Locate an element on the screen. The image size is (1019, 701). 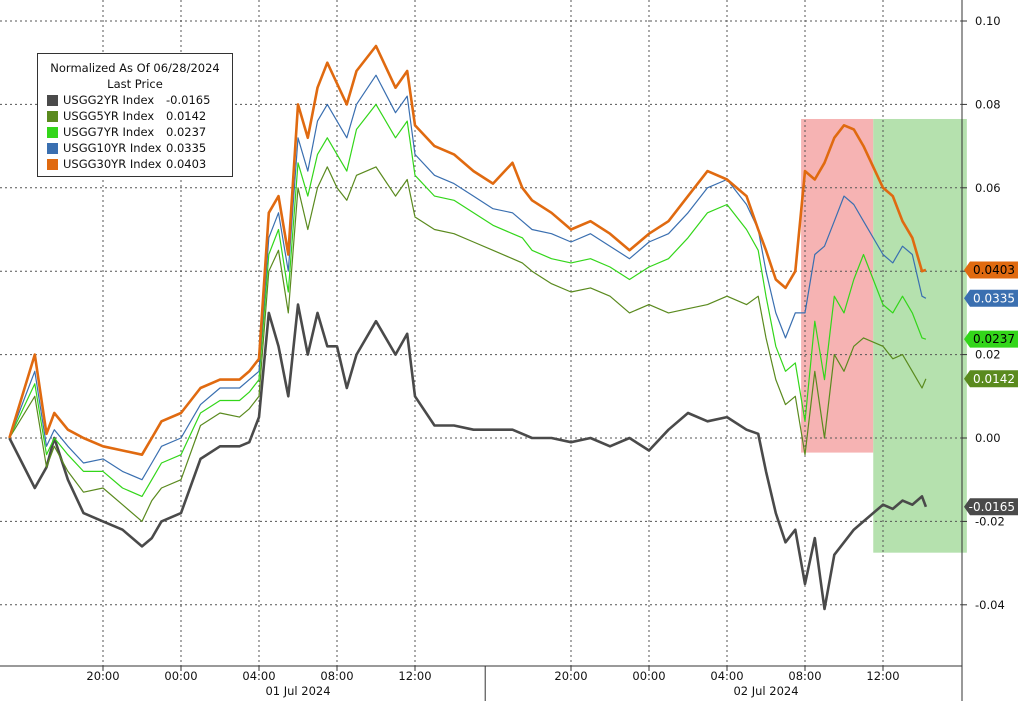
value-tag-0: 0.0403 is located at coordinates (994, 270).